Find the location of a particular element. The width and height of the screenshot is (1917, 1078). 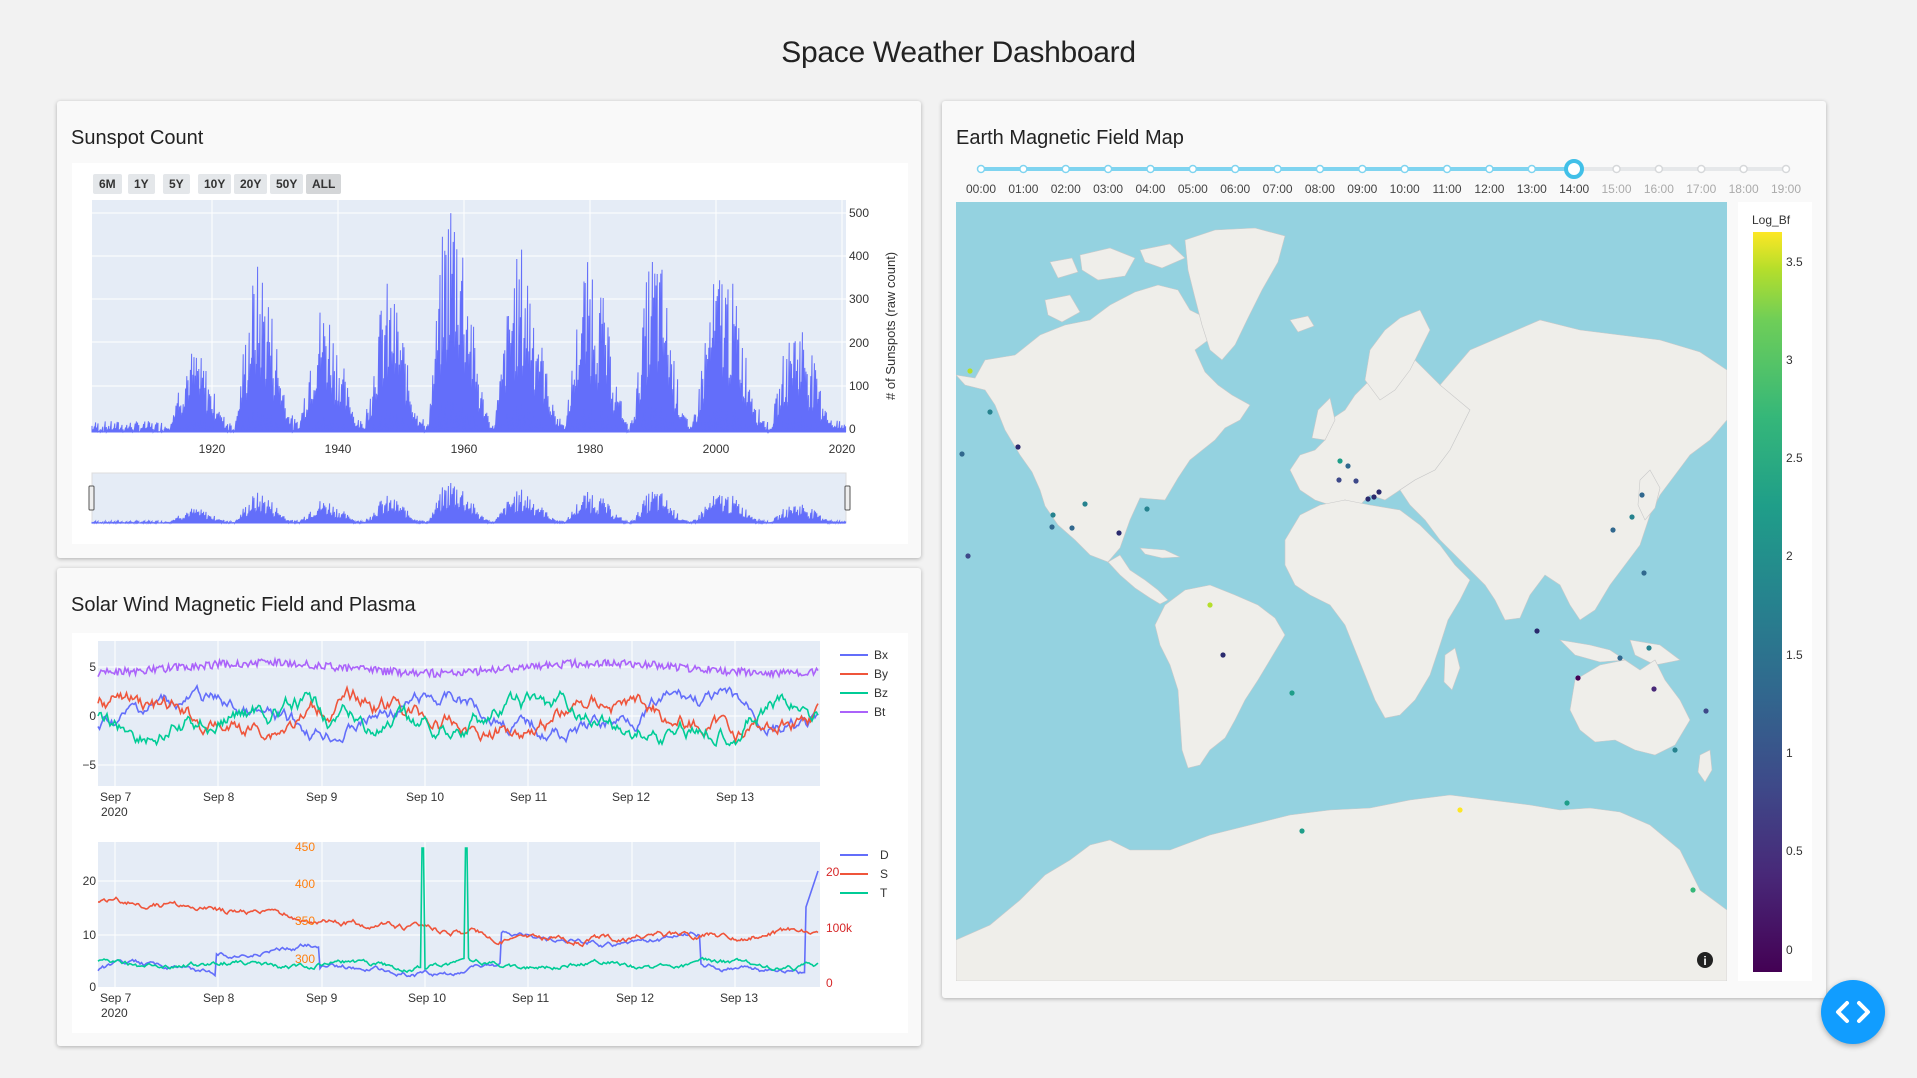

south-america is located at coordinates (1220, 676).